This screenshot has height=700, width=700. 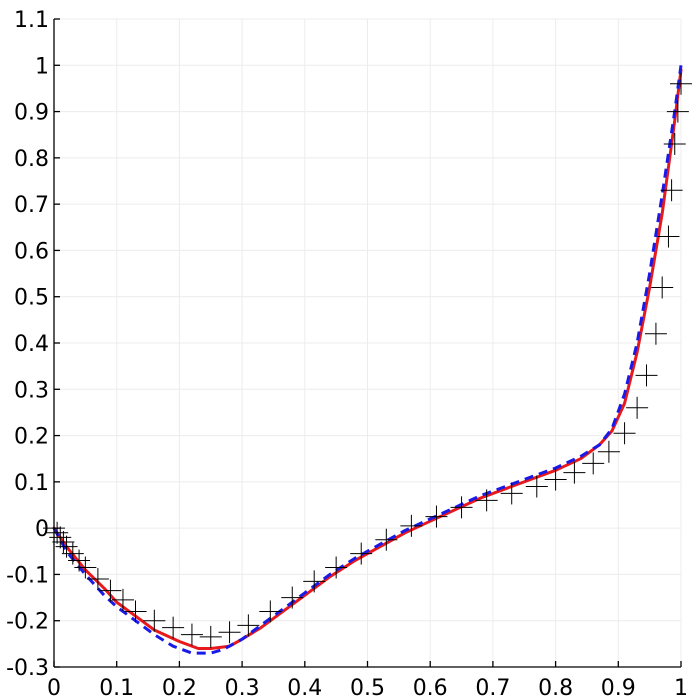 I want to click on y-tick-label: 0.2, so click(x=31, y=437).